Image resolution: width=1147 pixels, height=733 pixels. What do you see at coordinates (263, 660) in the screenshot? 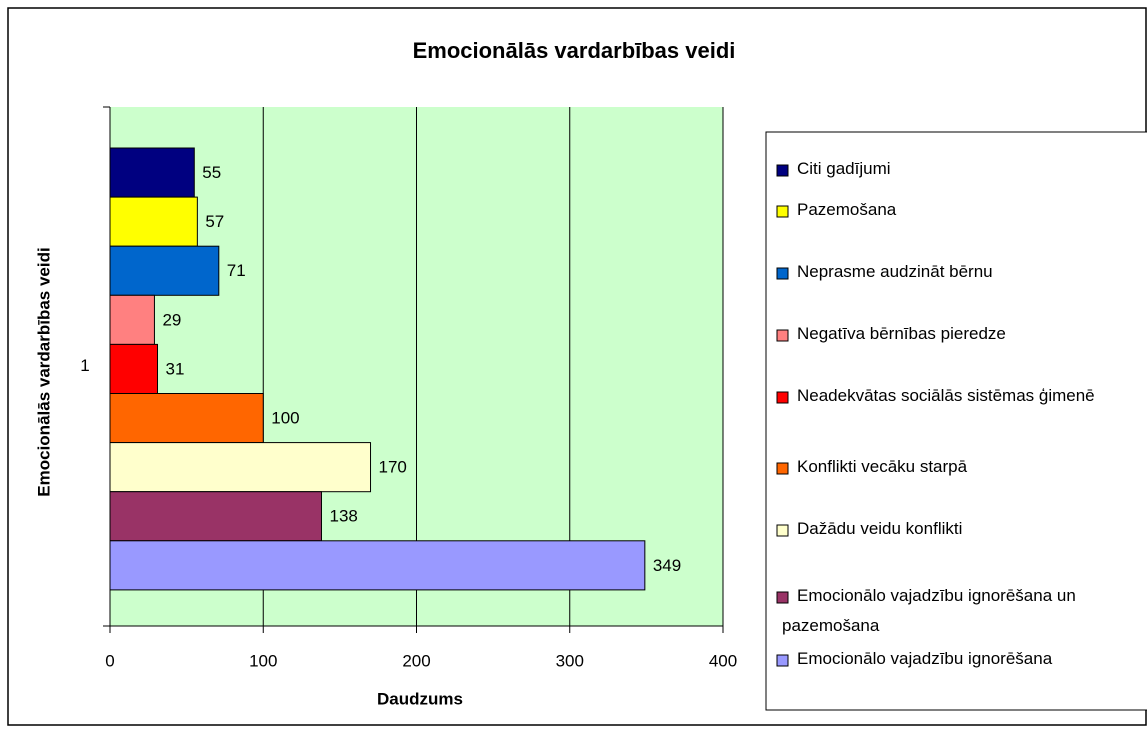
I see `x-tick-label: 100` at bounding box center [263, 660].